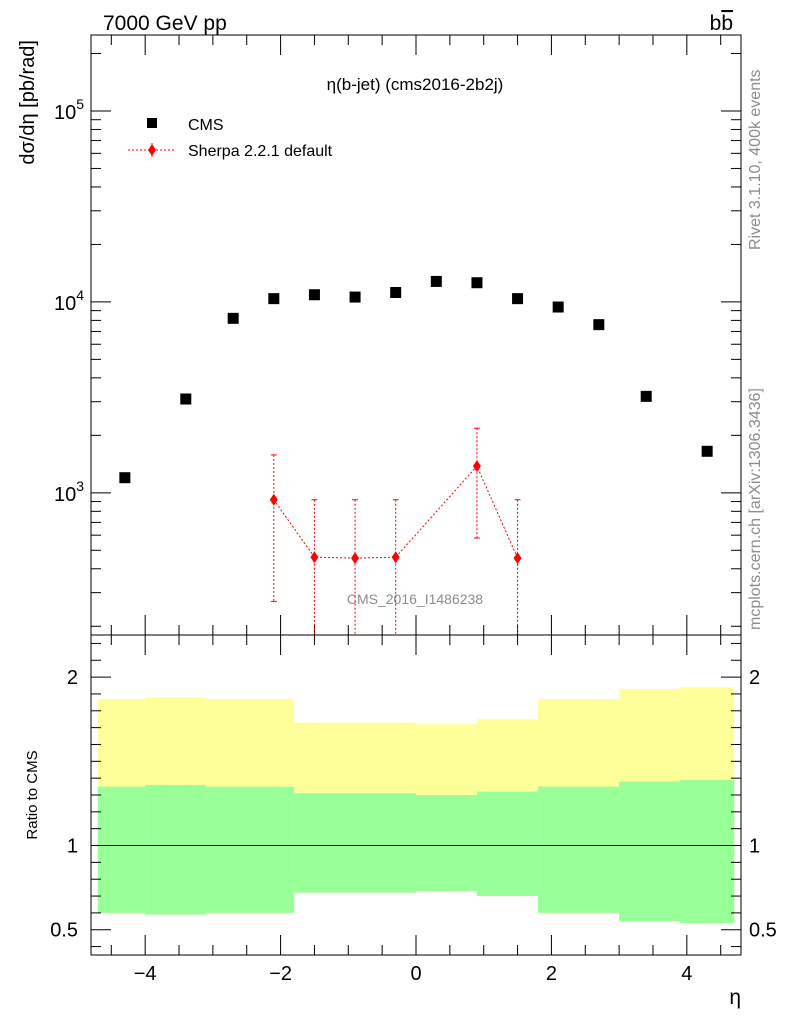  Describe the element at coordinates (69, 110) in the screenshot. I see `upper-ytick-label: 10⁵` at that location.